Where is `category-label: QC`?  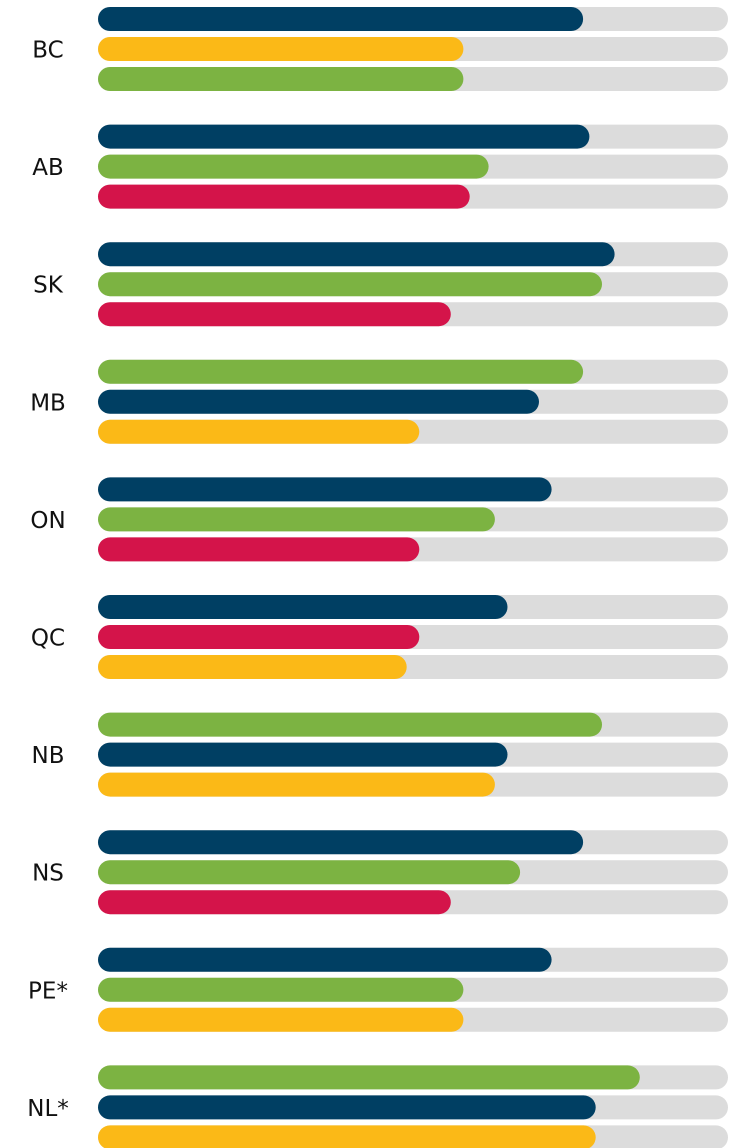 category-label: QC is located at coordinates (48, 639).